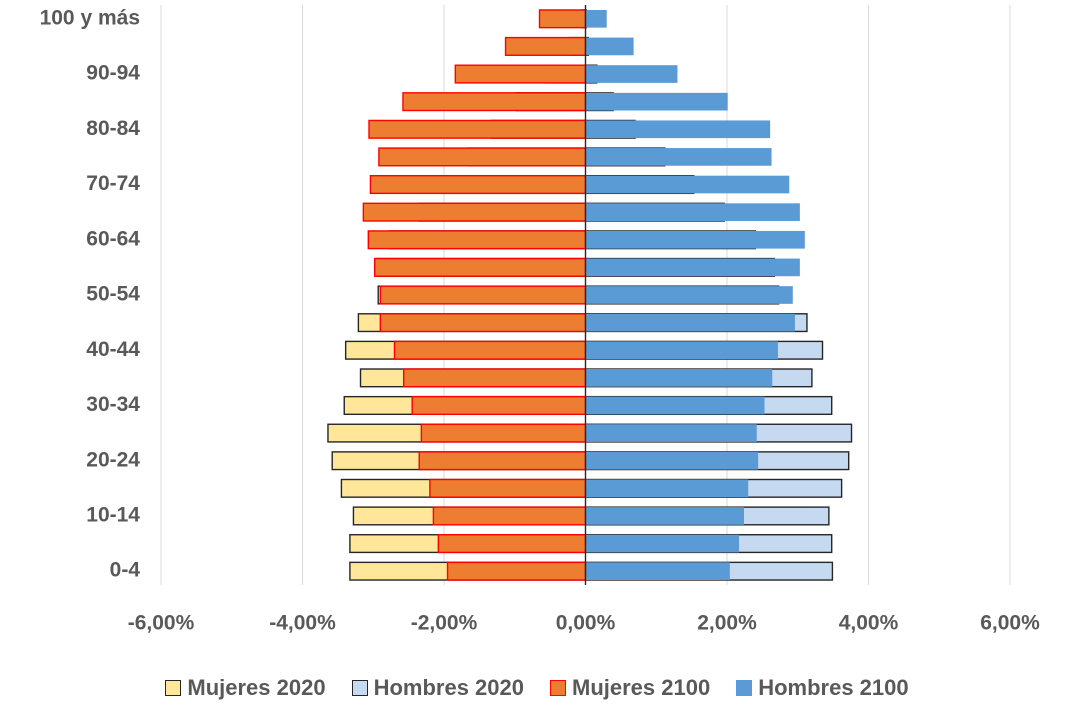 This screenshot has height=713, width=1074. I want to click on bar-mujeres-2100-100-y-m-s, so click(563, 19).